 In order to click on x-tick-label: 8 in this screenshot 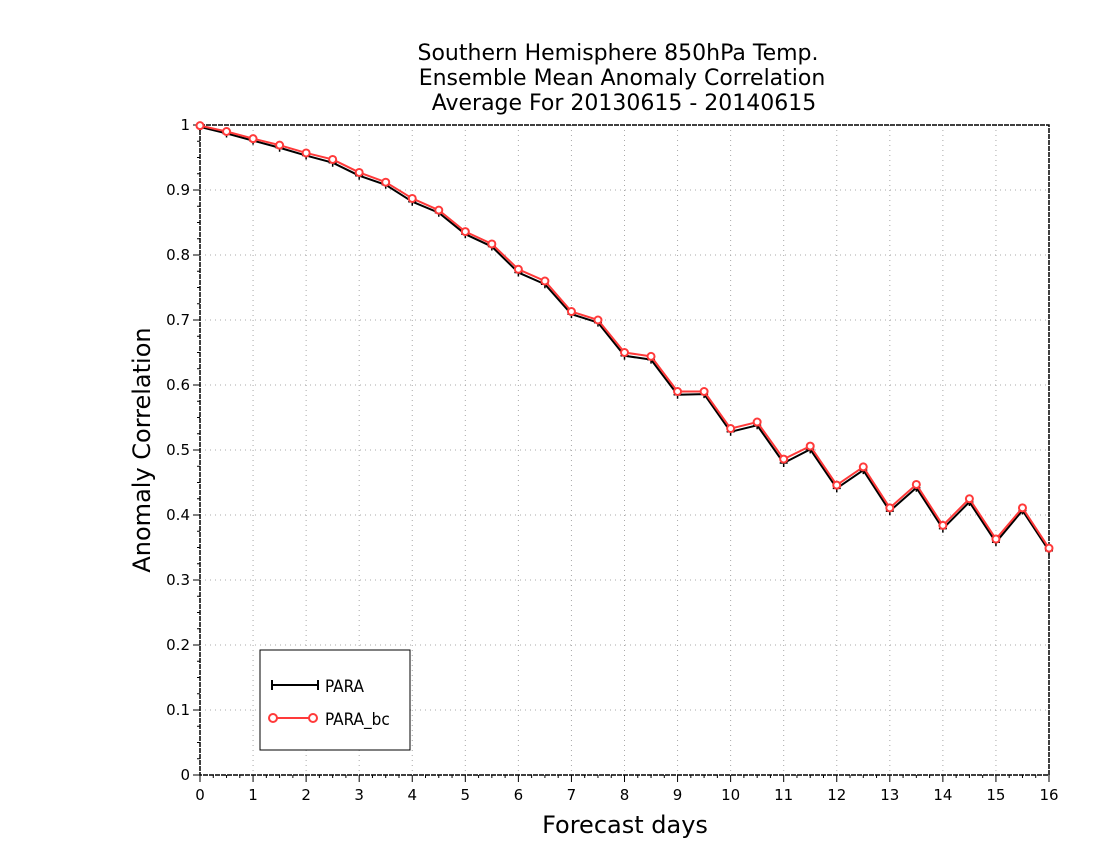, I will do `click(625, 795)`.